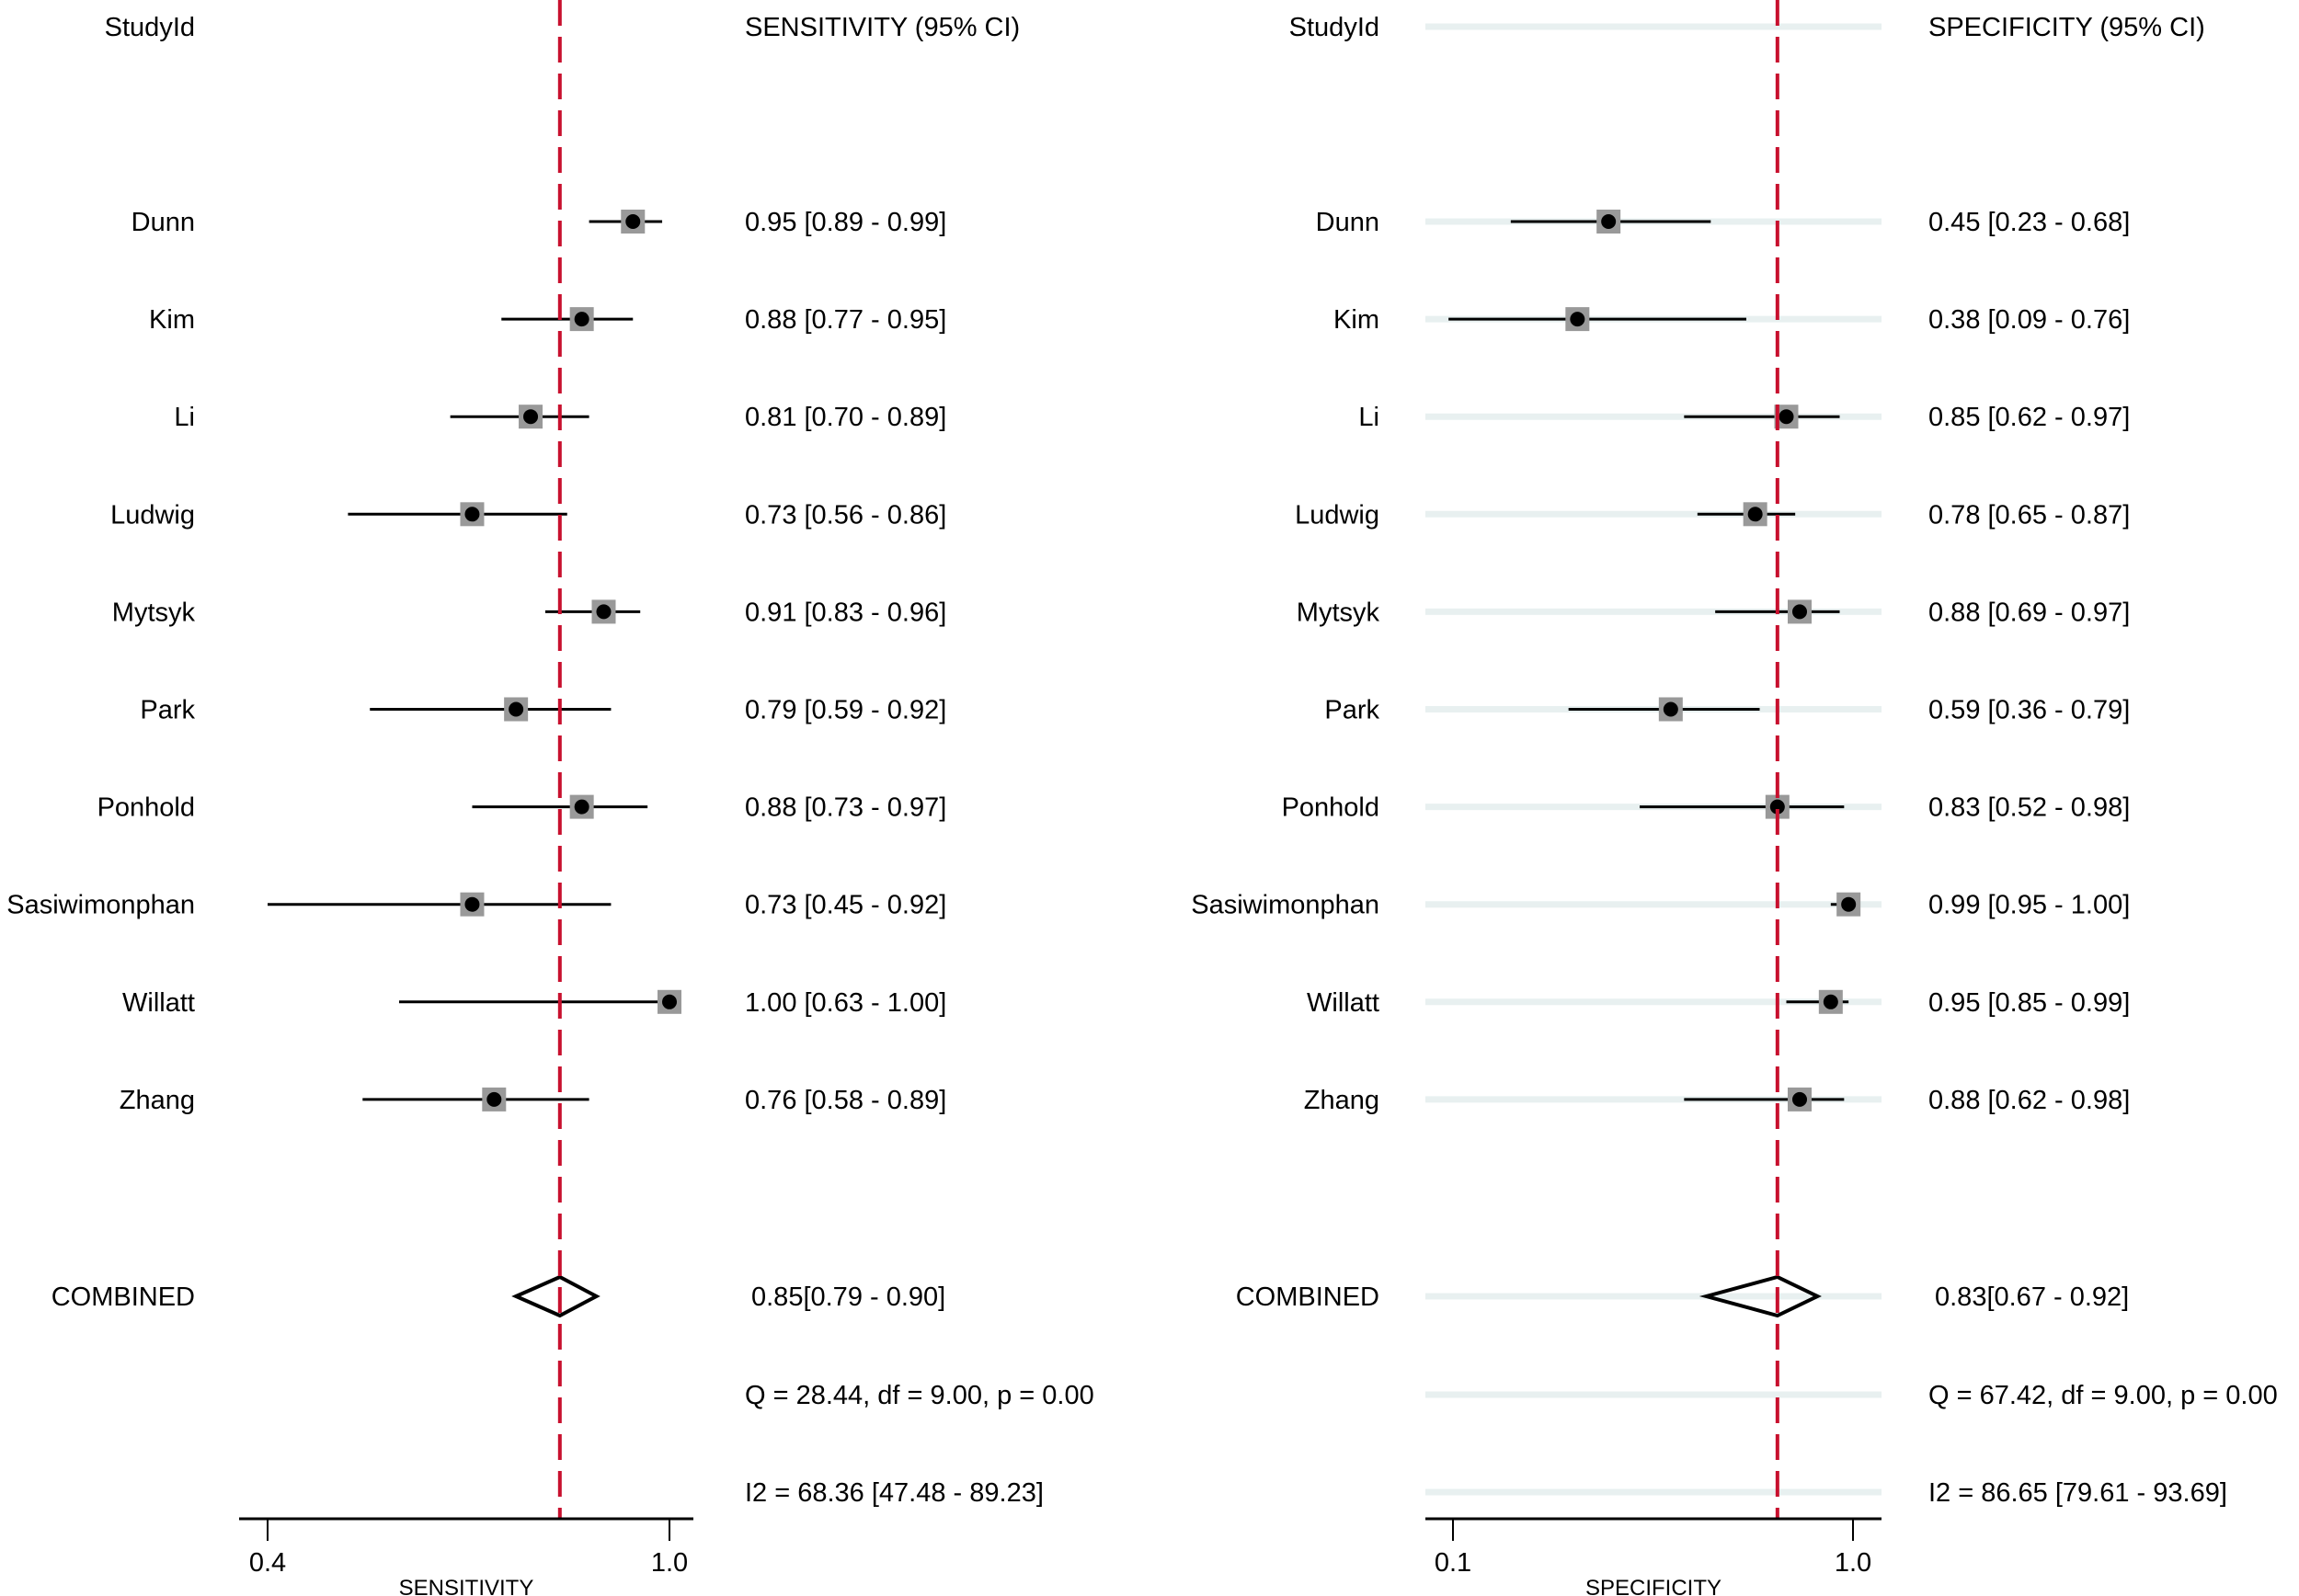 The width and height of the screenshot is (2299, 1596). Describe the element at coordinates (2029, 808) in the screenshot. I see `study-value-label: 0.83 [0.52 - 0.98]` at that location.